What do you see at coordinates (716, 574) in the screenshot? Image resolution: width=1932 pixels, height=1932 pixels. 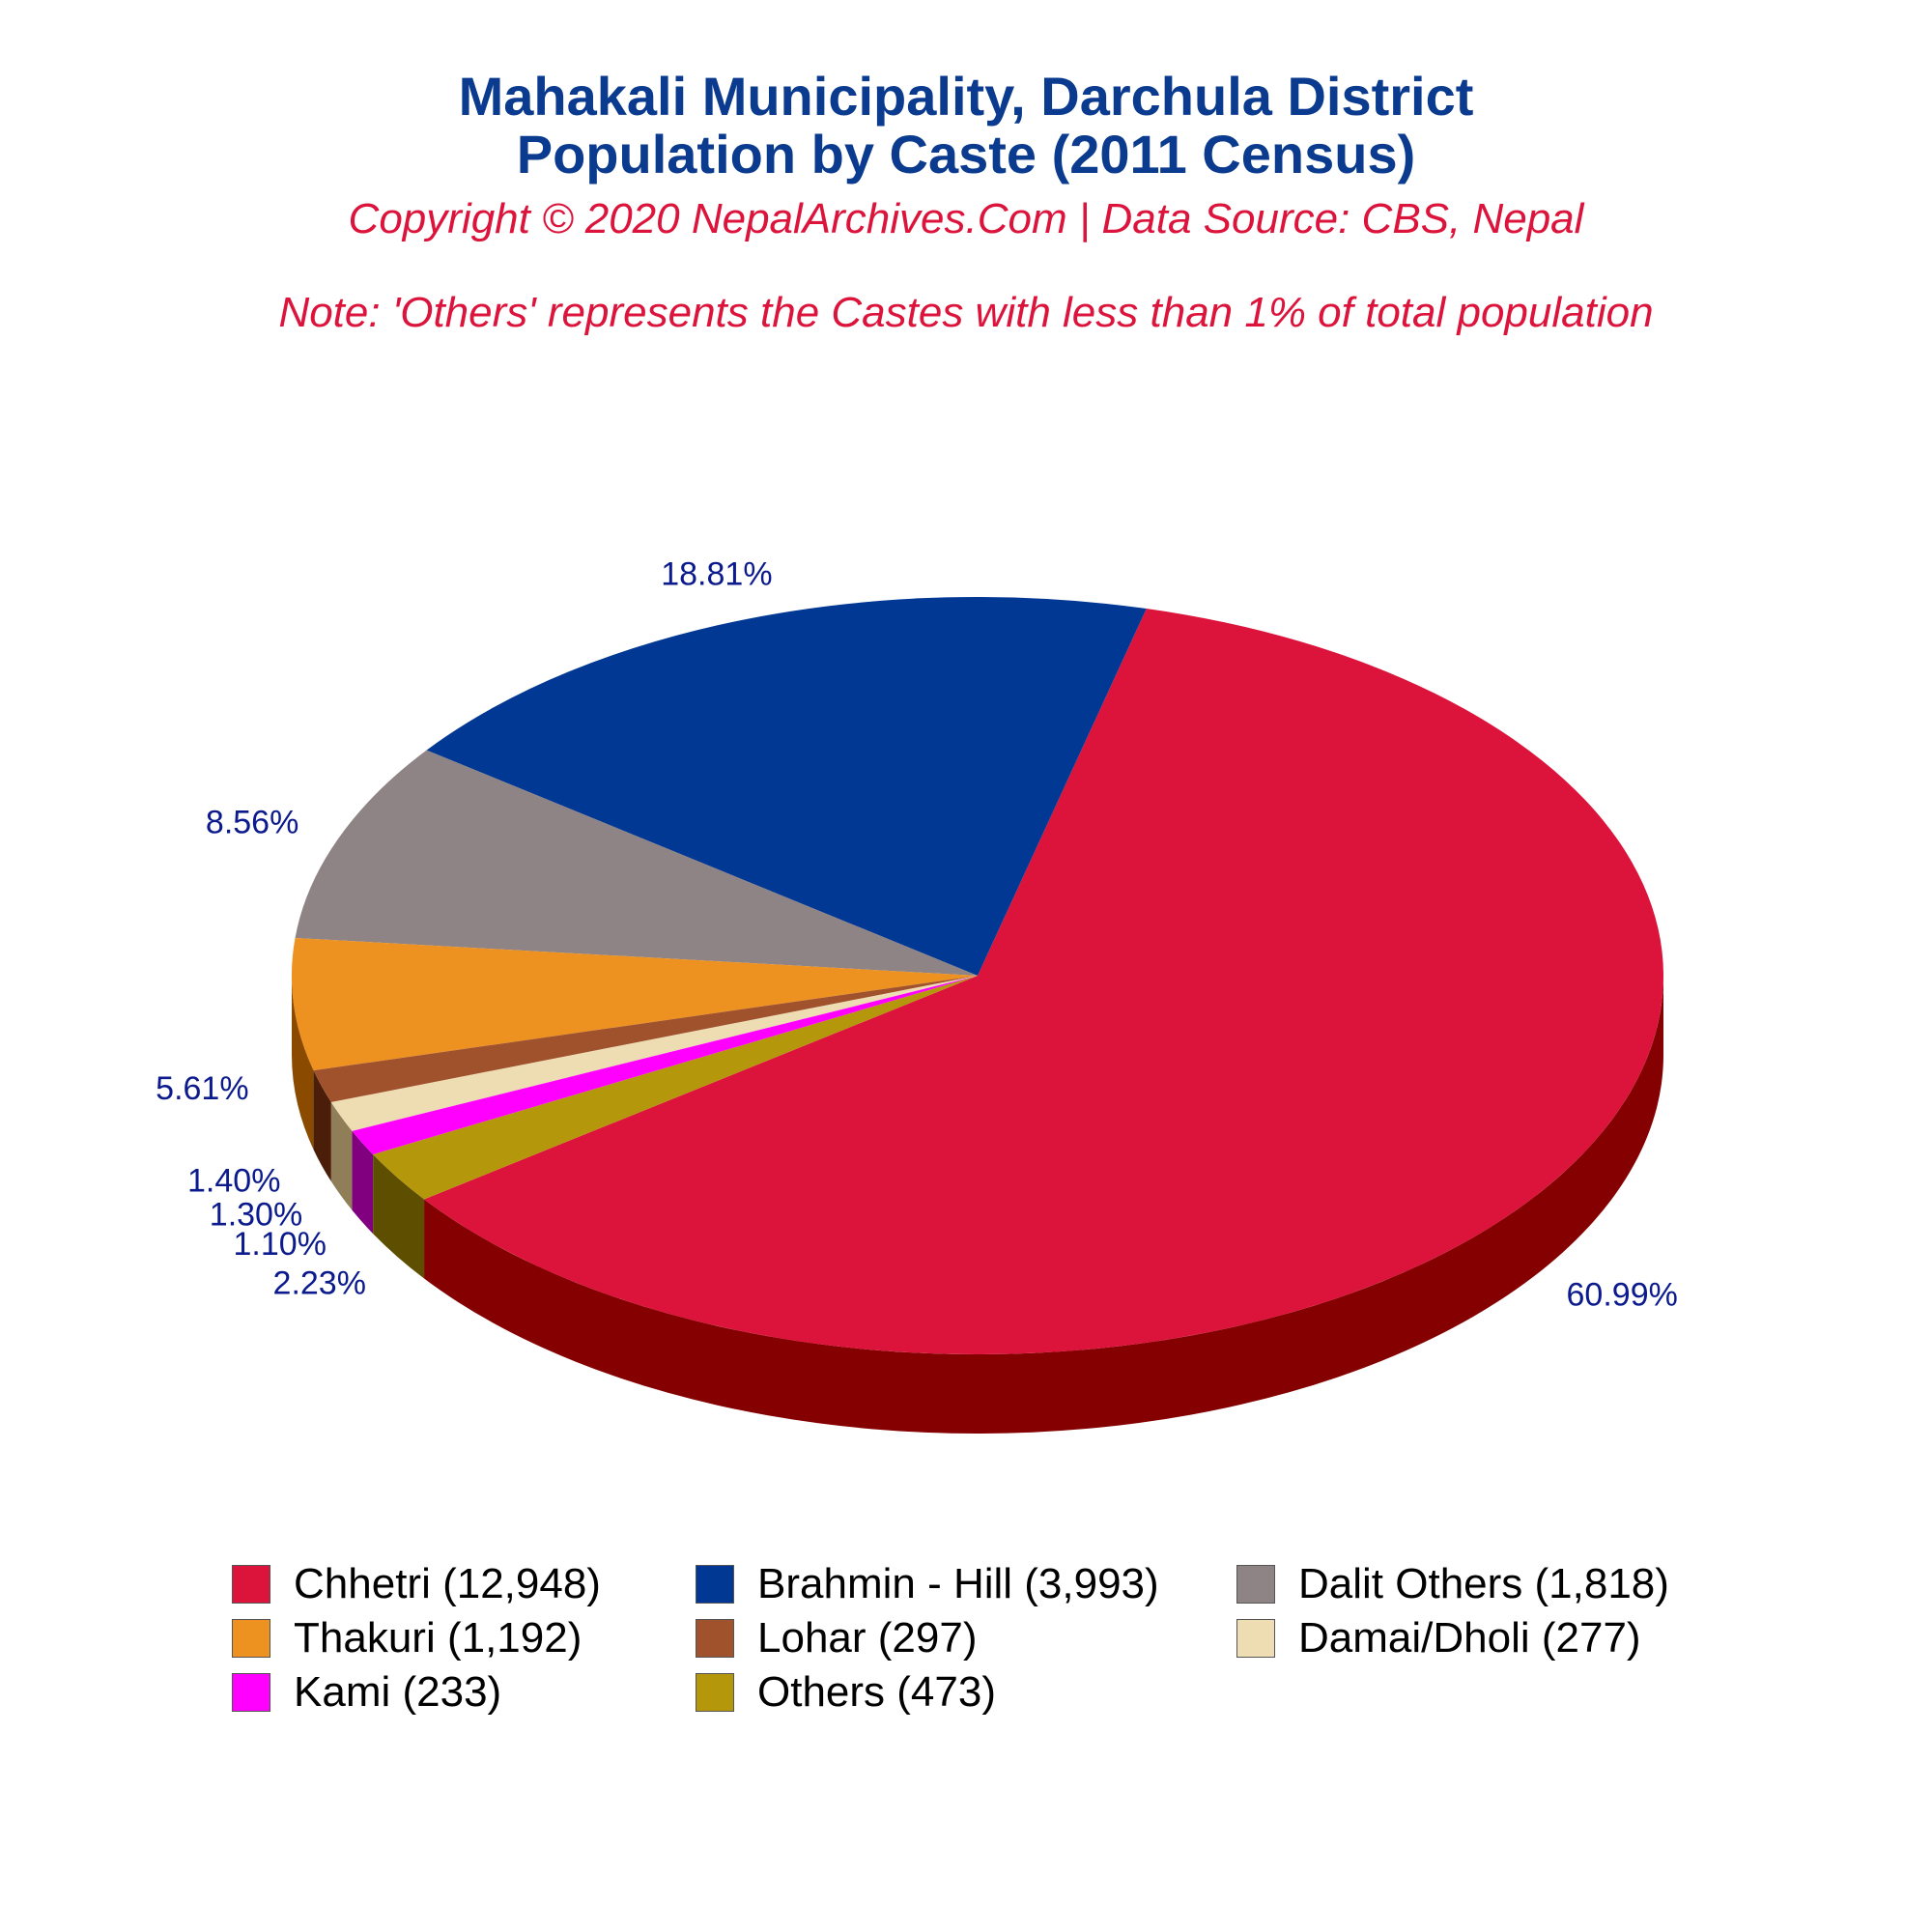 I see `pie-percent-label: 18.81%` at bounding box center [716, 574].